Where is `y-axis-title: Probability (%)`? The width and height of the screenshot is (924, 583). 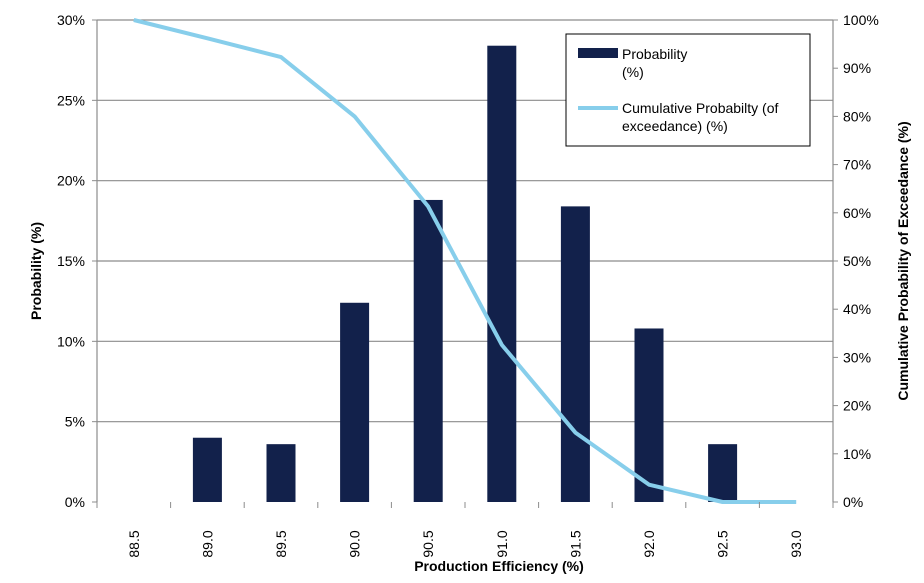
y-axis-title: Probability (%) is located at coordinates (36, 271).